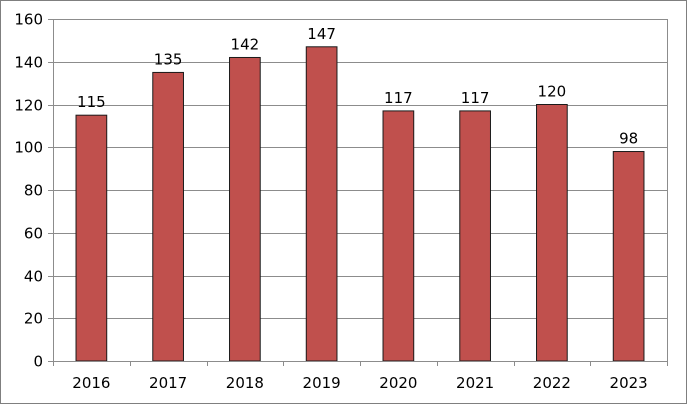  What do you see at coordinates (629, 383) in the screenshot?
I see `x-tick-label-2023: 2023` at bounding box center [629, 383].